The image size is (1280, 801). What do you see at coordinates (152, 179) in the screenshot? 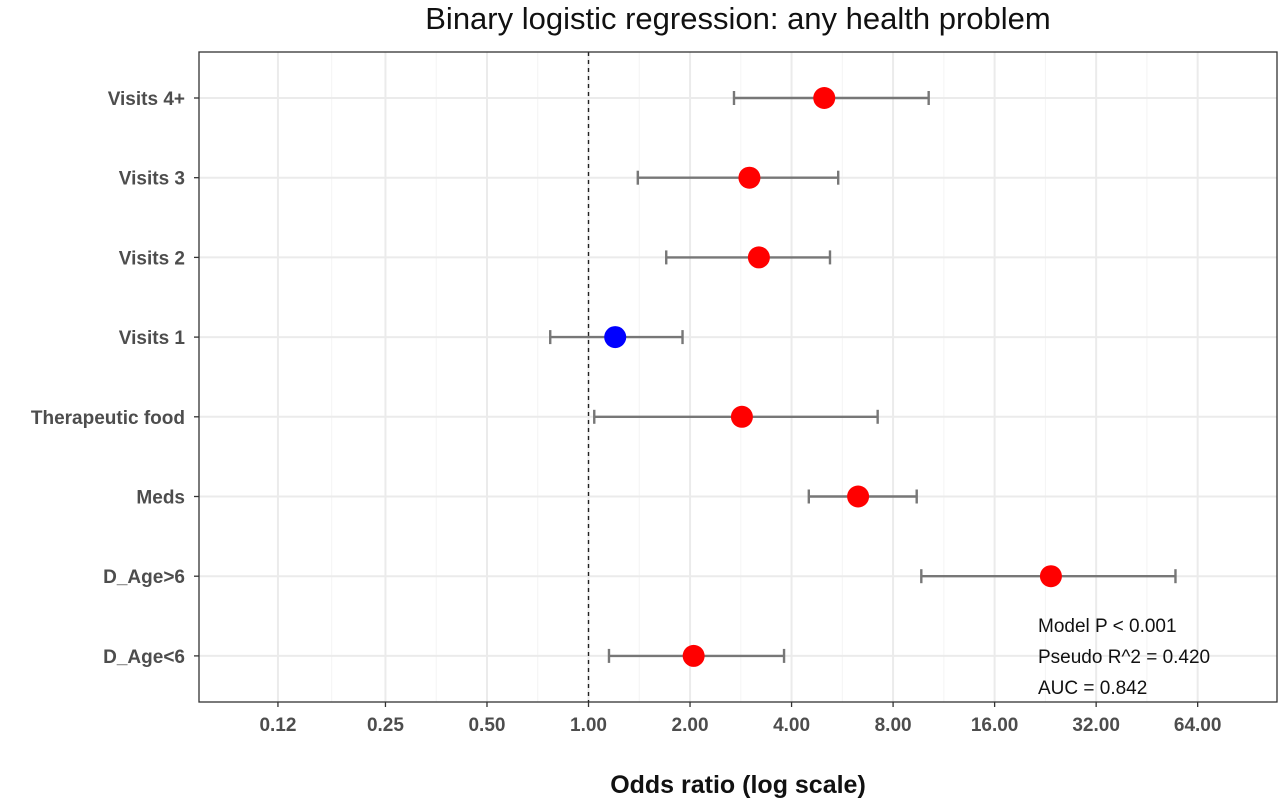
I see `y-tick-label: Visits 3` at bounding box center [152, 179].